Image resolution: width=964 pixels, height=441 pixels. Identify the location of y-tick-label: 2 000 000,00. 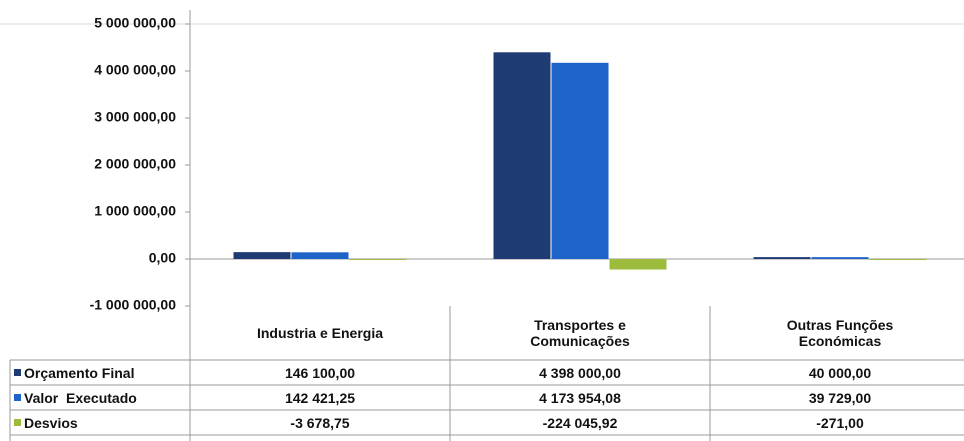
(135, 164).